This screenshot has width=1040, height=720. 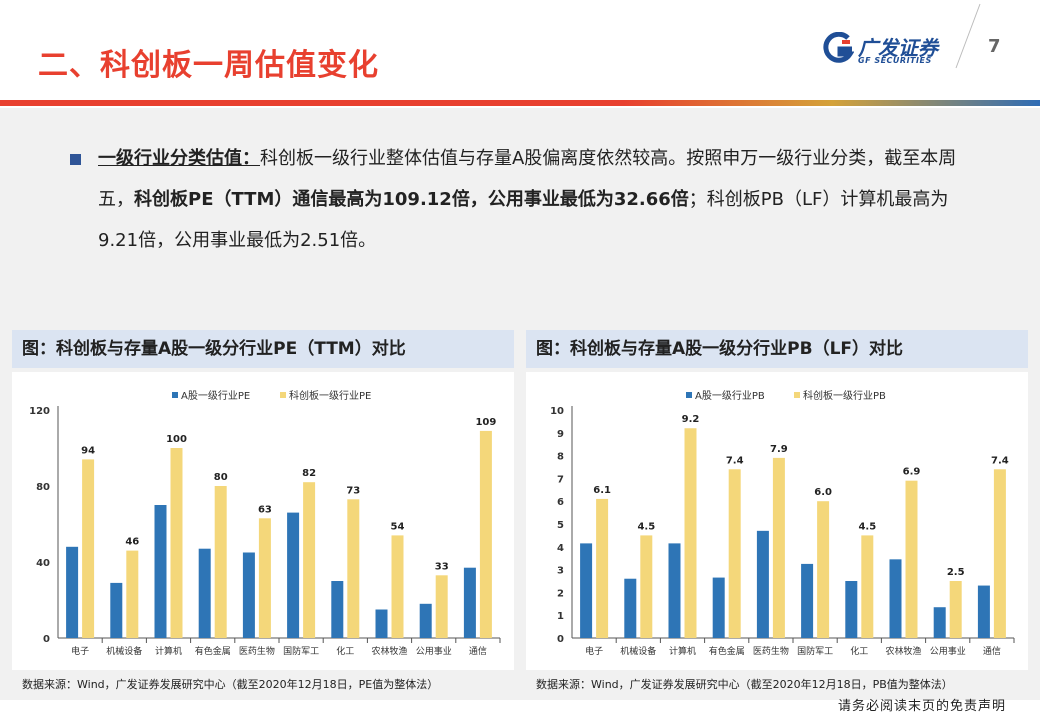 I want to click on disclaimer-footer: 请务必阅读末页的免责声明, so click(x=922, y=706).